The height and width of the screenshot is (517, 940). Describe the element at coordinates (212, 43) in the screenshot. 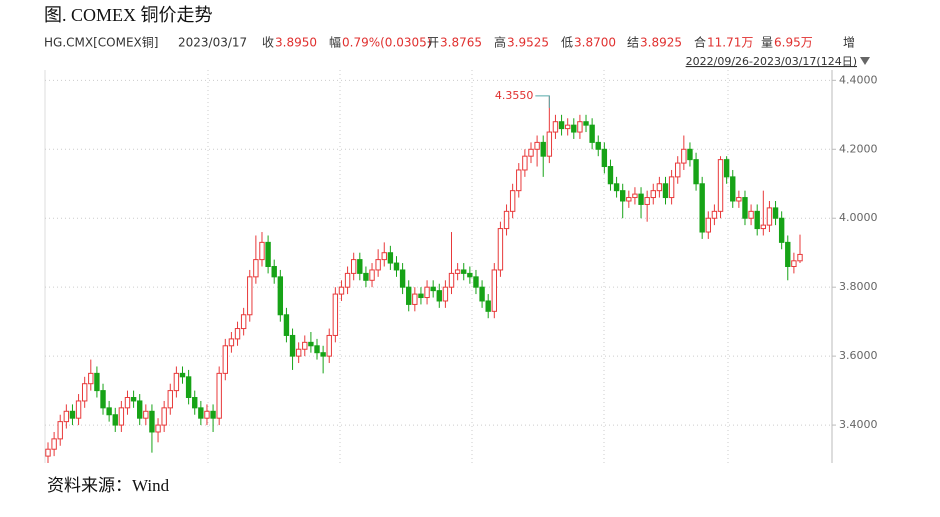

I see `quote-date: 2023/03/17` at that location.